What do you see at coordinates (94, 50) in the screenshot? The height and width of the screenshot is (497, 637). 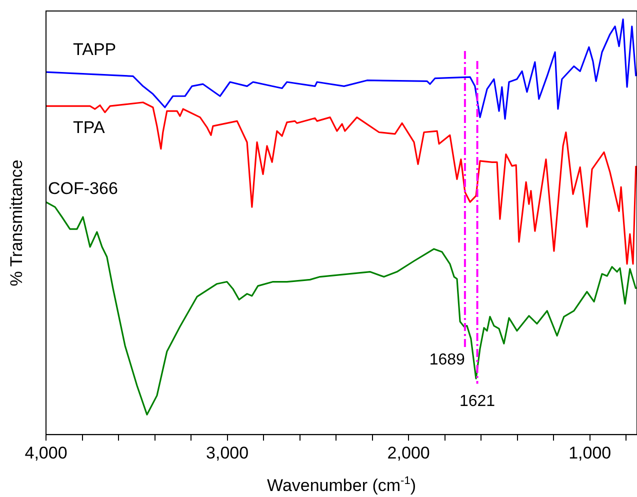 I see `series-label: TAPP` at bounding box center [94, 50].